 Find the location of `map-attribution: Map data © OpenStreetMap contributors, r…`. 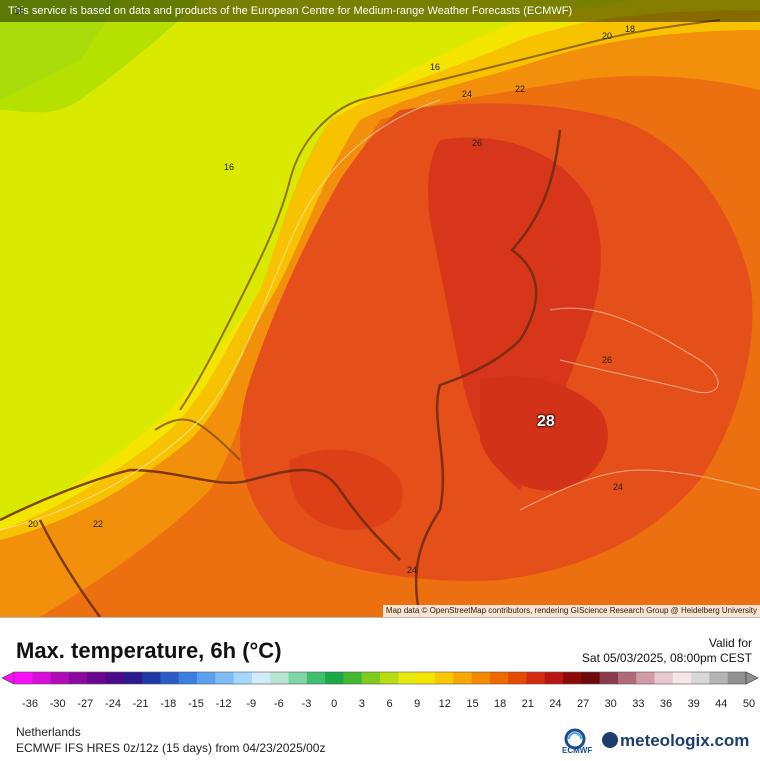

map-attribution: Map data © OpenStreetMap contributors, r… is located at coordinates (571, 611).